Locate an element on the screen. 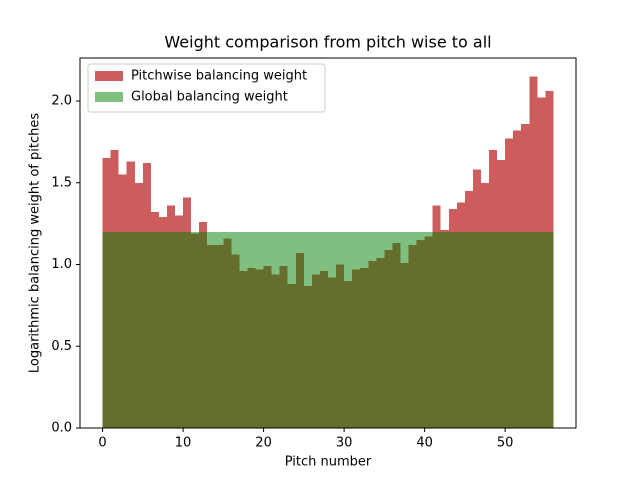 The image size is (640, 480). x-tick-label: 20 is located at coordinates (263, 443).